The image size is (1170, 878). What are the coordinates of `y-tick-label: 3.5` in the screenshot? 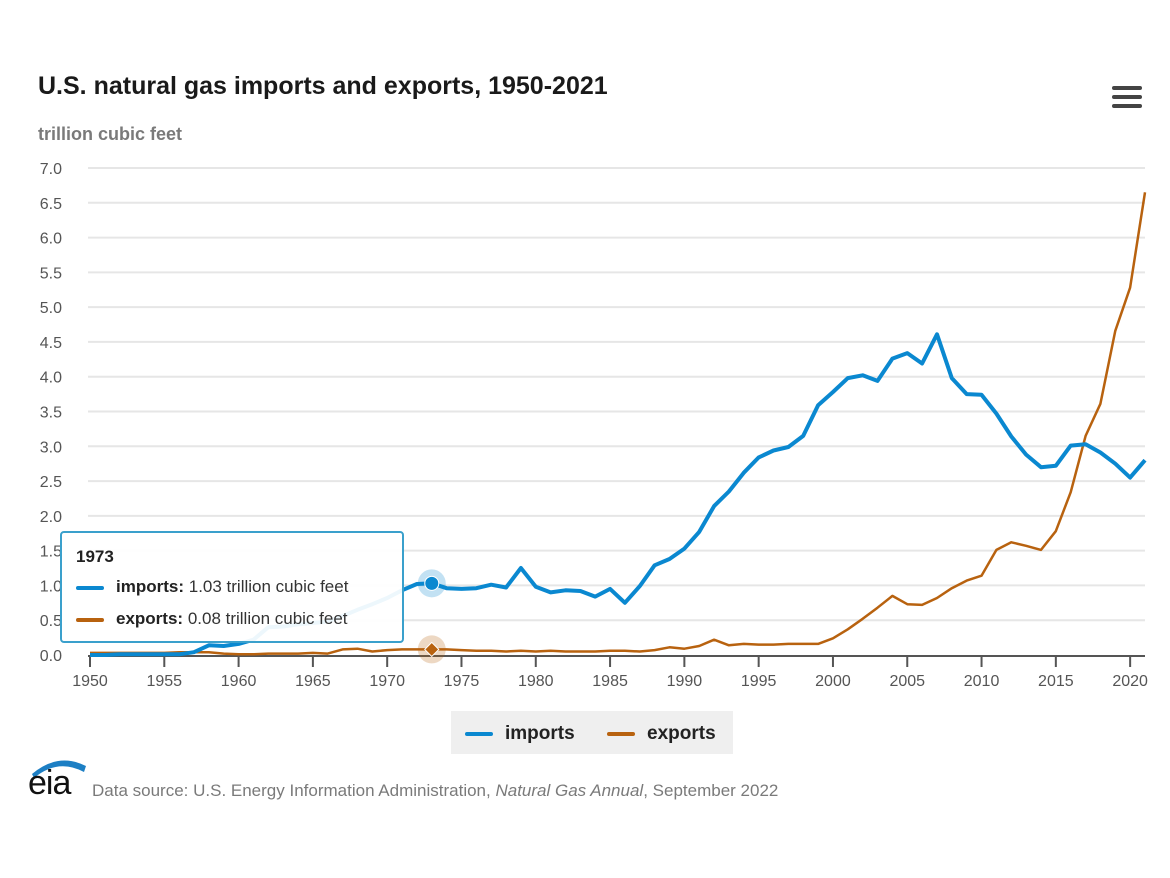 It's located at (51, 413).